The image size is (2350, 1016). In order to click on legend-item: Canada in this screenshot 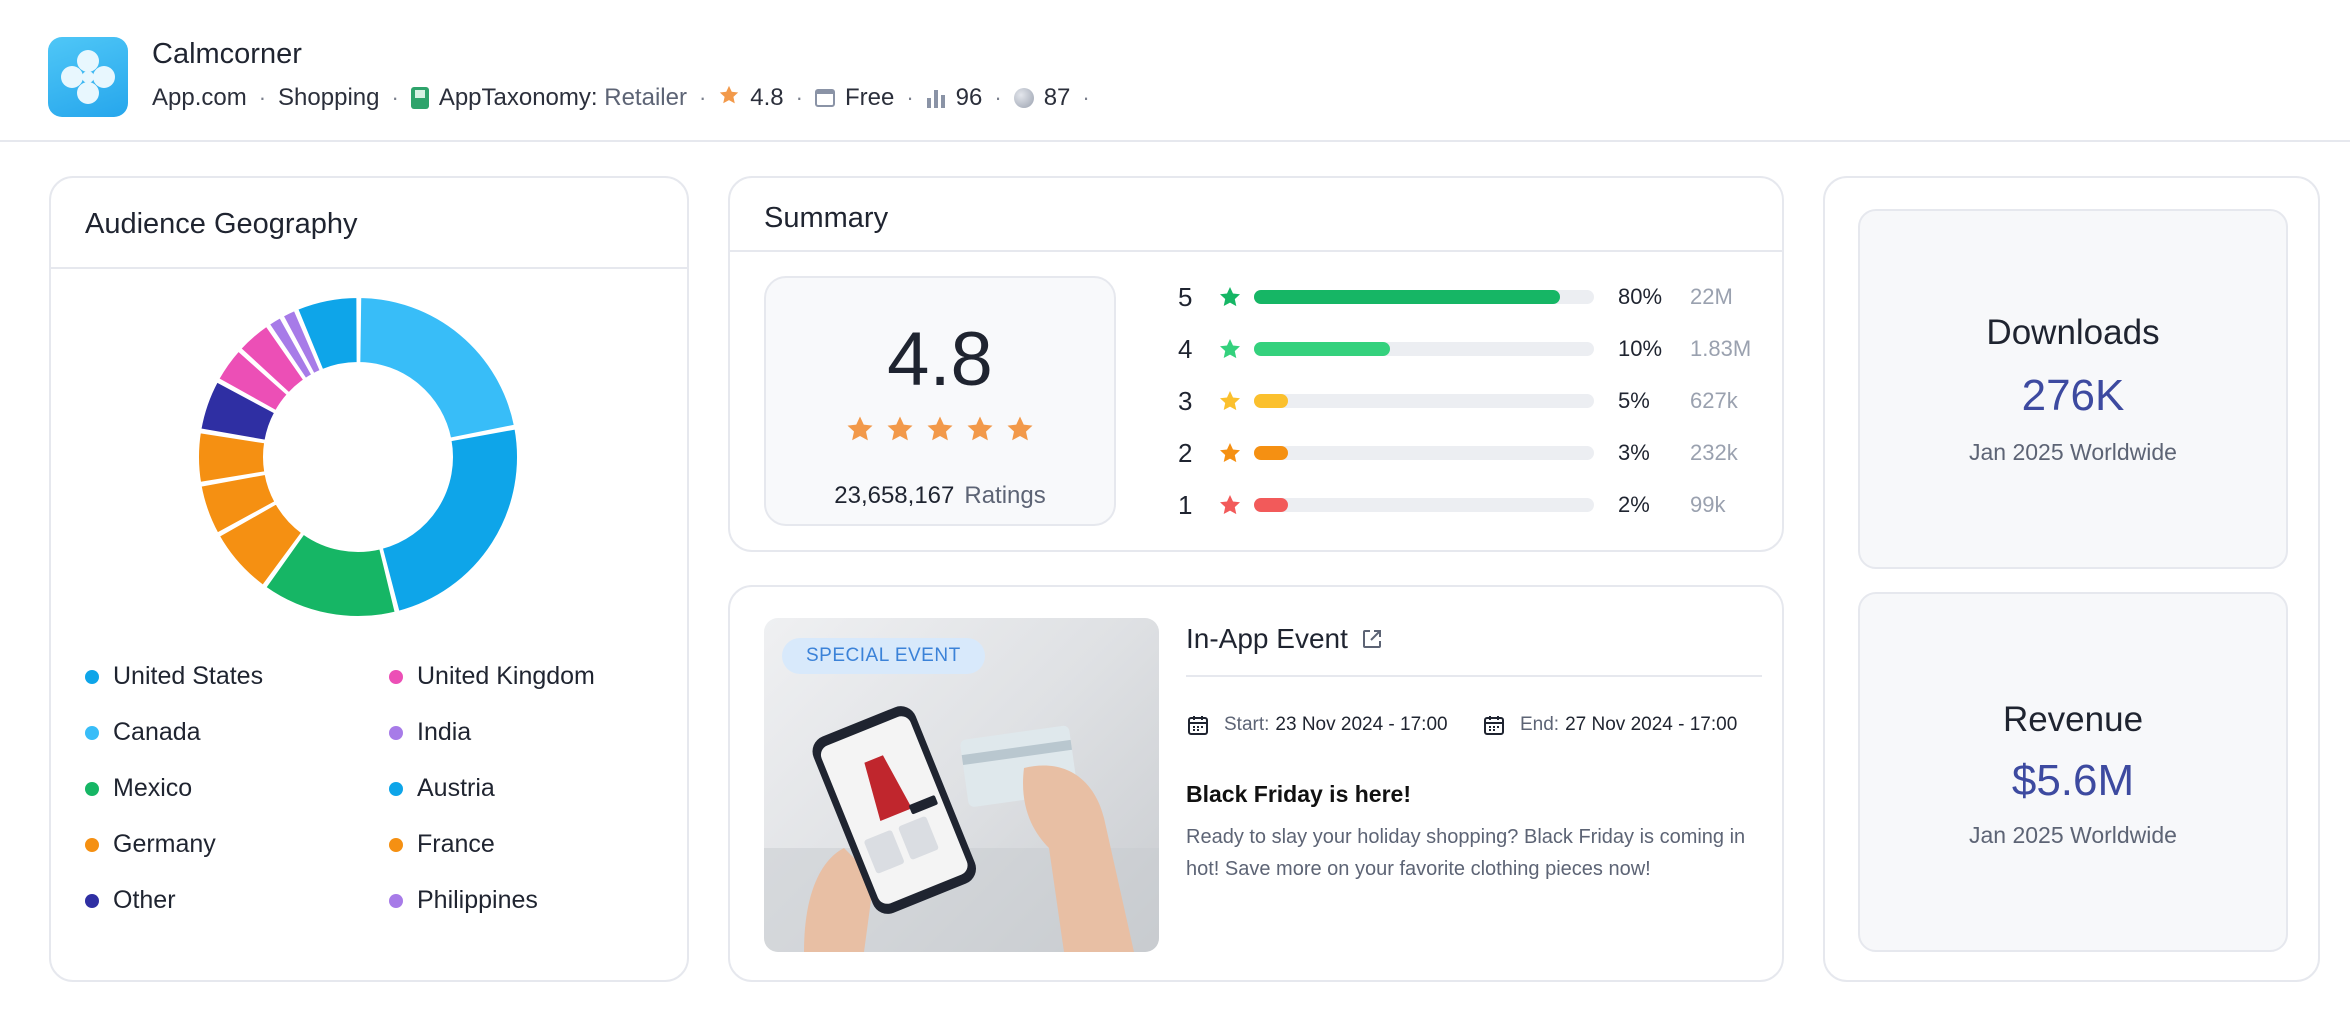, I will do `click(143, 732)`.